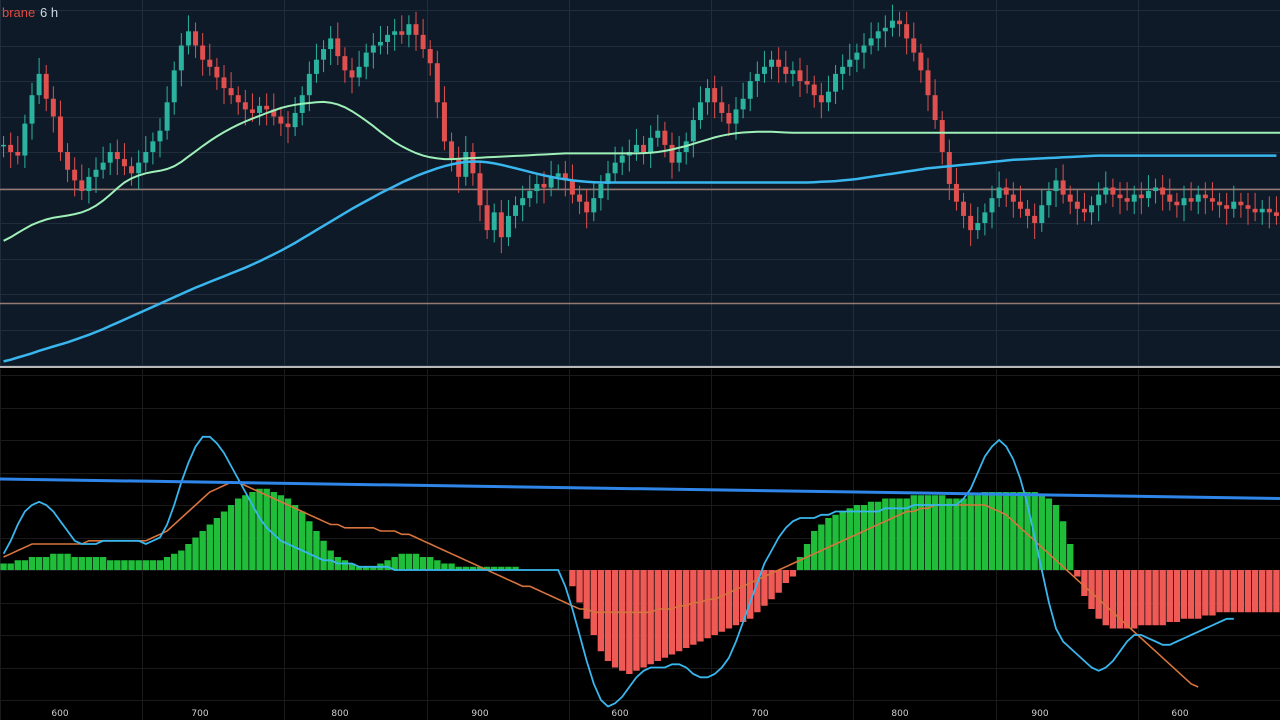 The width and height of the screenshot is (1280, 720). Describe the element at coordinates (30, 12) in the screenshot. I see `symbol-header: brane 6 h` at that location.